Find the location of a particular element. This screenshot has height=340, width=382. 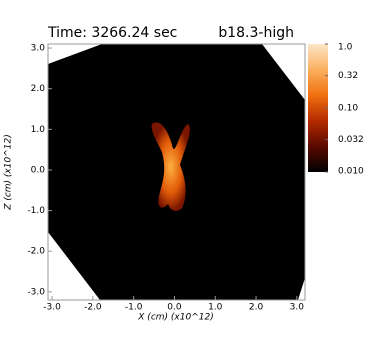

y-tick-label: -2.0 is located at coordinates (36, 252).